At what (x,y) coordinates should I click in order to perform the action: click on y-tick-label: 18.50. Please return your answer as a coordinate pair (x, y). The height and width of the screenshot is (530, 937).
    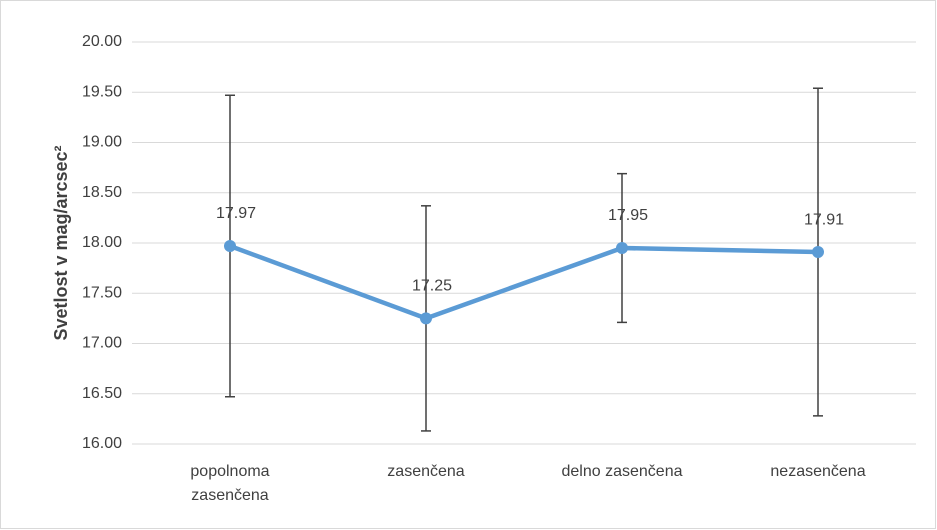
    Looking at the image, I should click on (102, 192).